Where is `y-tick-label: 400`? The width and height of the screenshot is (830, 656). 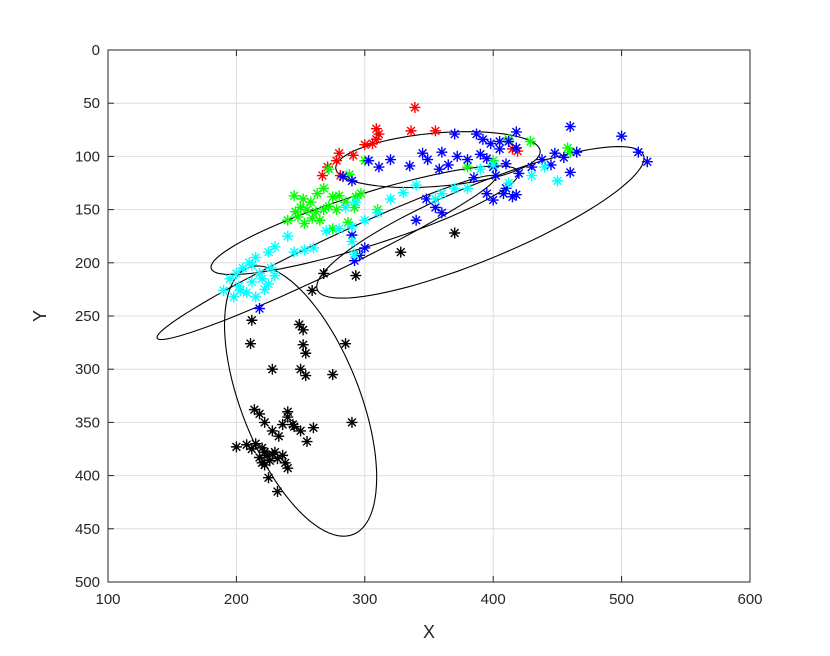
y-tick-label: 400 is located at coordinates (87, 476).